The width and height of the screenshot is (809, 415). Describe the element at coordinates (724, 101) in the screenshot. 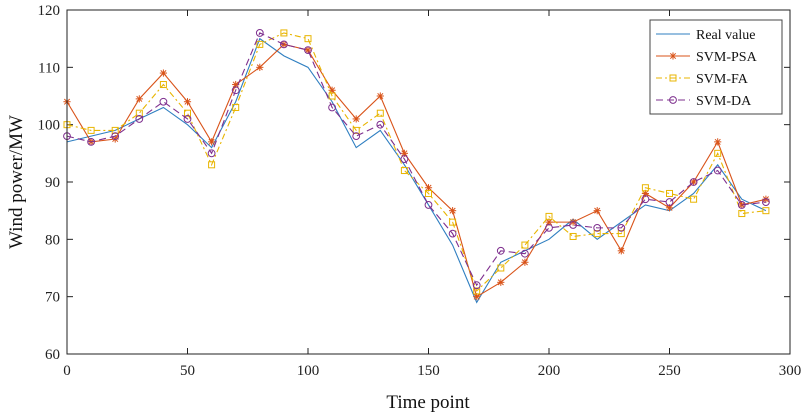

I see `legend-label: SVM-DA` at that location.